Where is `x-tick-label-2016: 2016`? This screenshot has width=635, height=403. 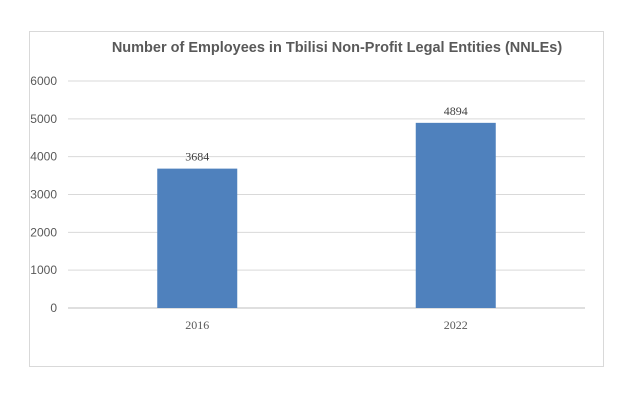 x-tick-label-2016: 2016 is located at coordinates (197, 325).